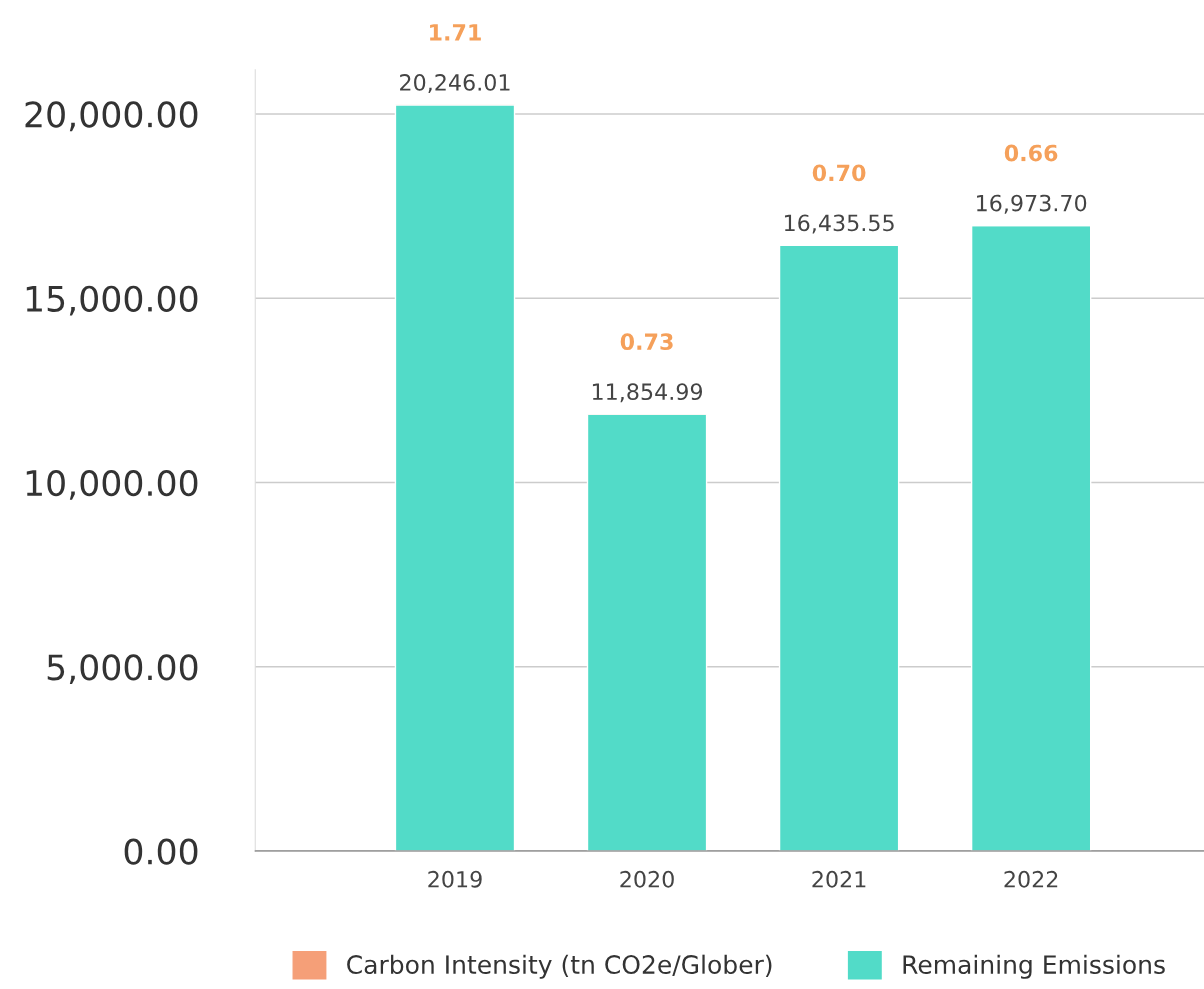  What do you see at coordinates (1031, 879) in the screenshot?
I see `x-tick-label: 2022` at bounding box center [1031, 879].